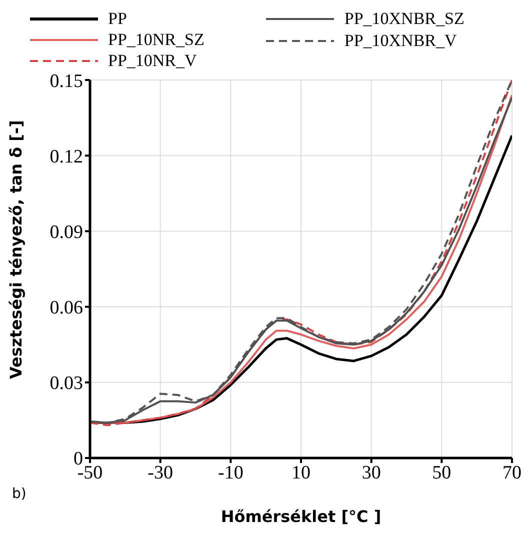 Image resolution: width=532 pixels, height=549 pixels. I want to click on legend-label: PP_10NR_SZ, so click(156, 40).